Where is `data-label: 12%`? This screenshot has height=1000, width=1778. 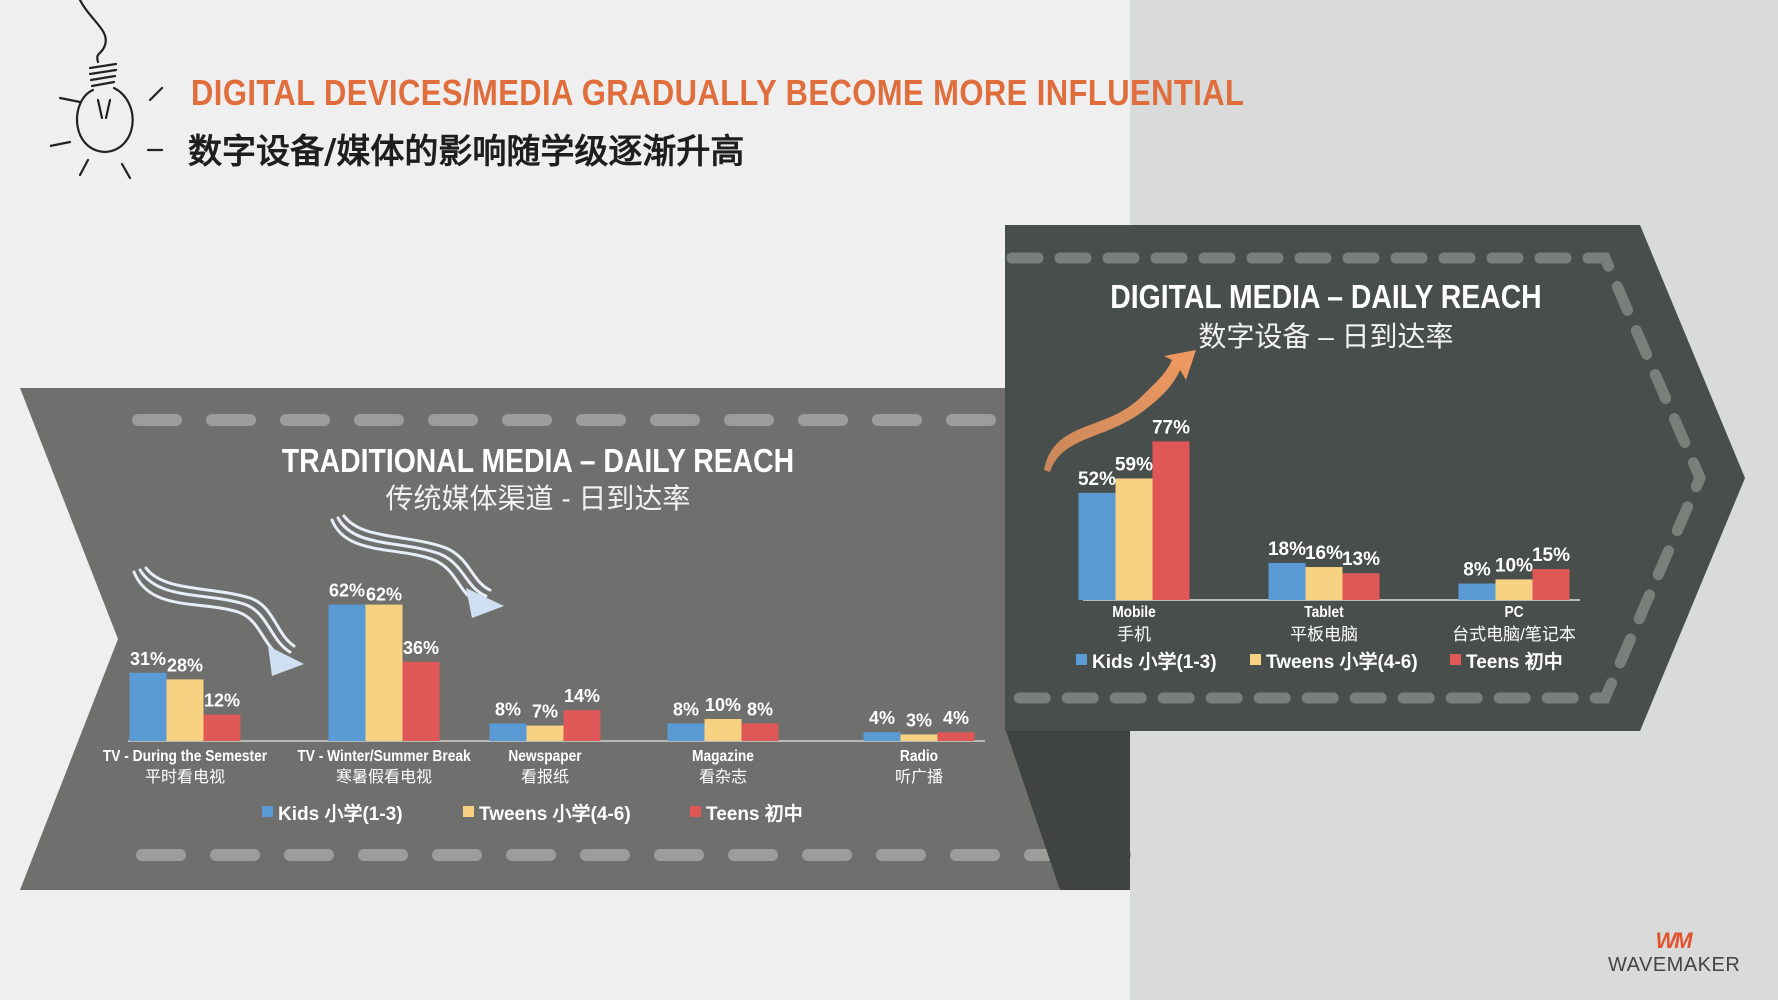 data-label: 12% is located at coordinates (222, 701).